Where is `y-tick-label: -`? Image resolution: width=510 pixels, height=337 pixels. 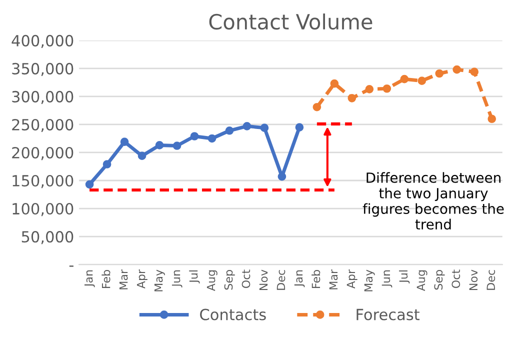
y-tick-label: - is located at coordinates (71, 266).